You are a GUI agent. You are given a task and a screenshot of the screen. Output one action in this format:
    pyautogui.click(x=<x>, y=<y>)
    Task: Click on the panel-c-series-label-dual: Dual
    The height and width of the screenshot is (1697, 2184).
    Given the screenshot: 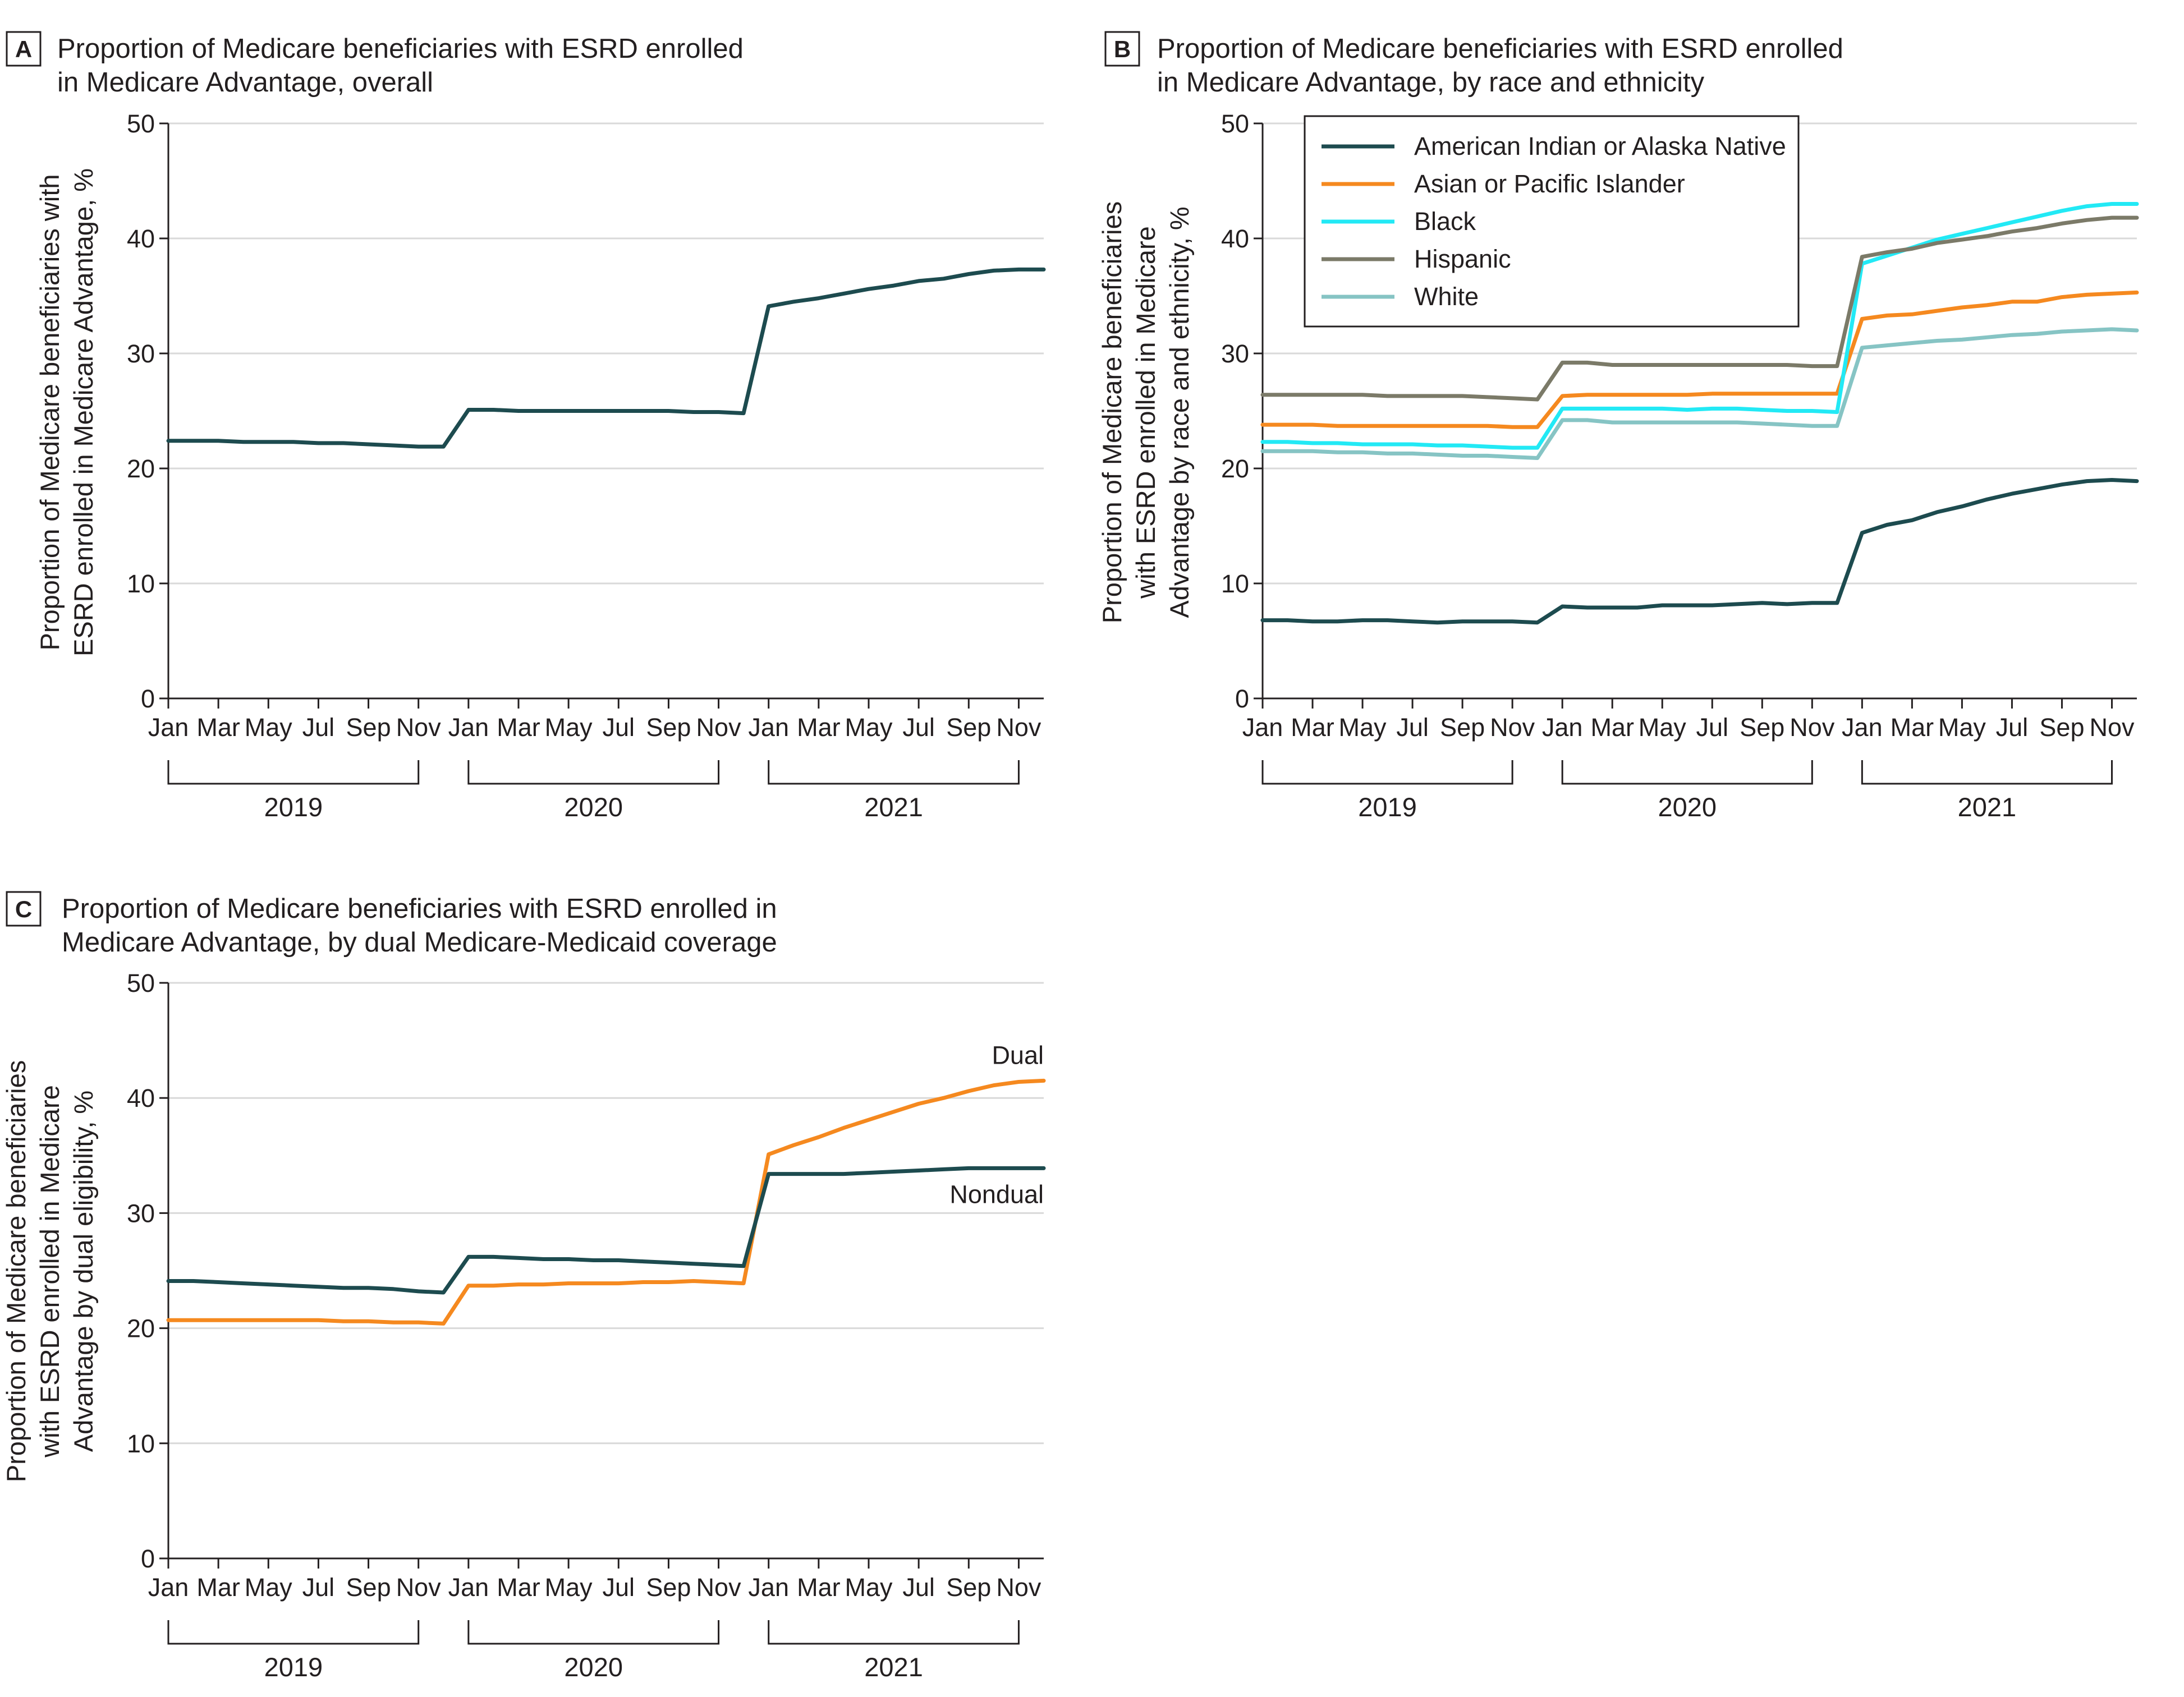 What is the action you would take?
    pyautogui.click(x=1018, y=1055)
    